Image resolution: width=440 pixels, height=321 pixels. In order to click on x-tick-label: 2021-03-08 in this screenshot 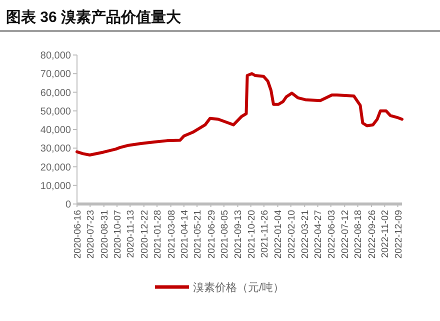, I will do `click(172, 234)`.